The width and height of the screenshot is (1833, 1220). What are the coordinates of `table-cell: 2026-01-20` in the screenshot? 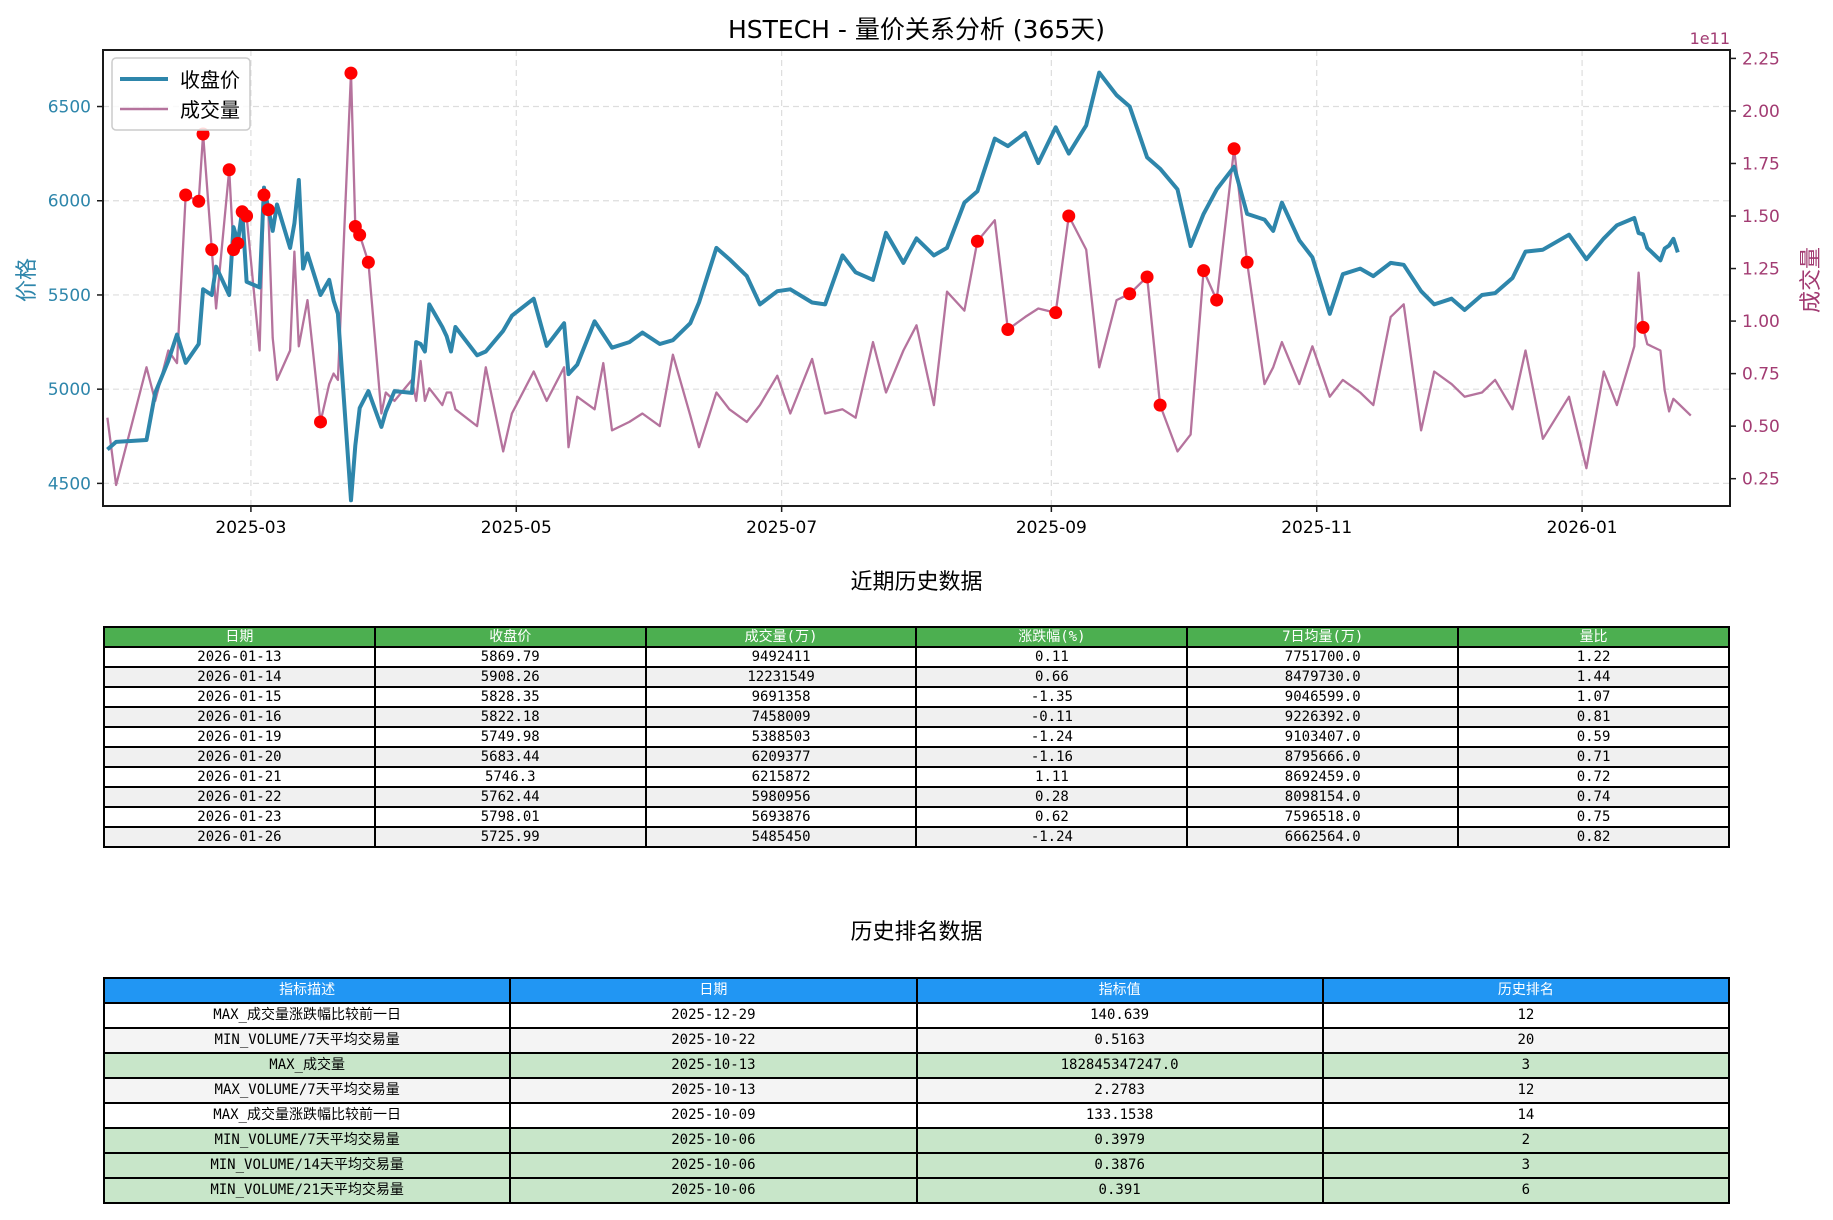 It's located at (239, 757).